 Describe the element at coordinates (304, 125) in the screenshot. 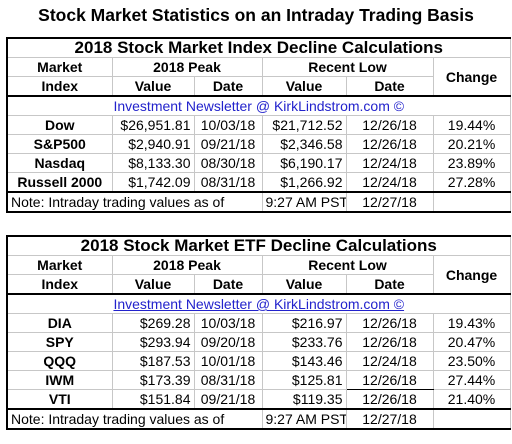

I see `low-value: $21,712.52` at that location.